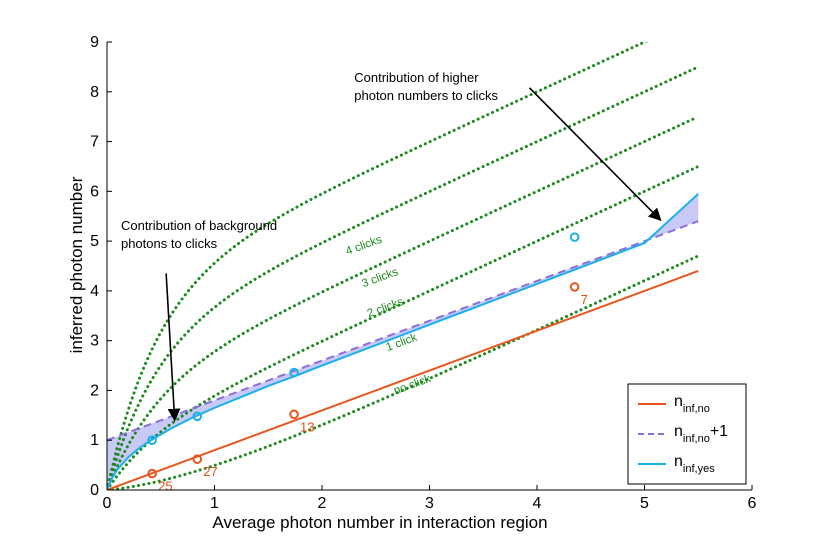 This screenshot has height=551, width=830. What do you see at coordinates (199, 225) in the screenshot?
I see `annotation-1-line-0: Contribution of background` at bounding box center [199, 225].